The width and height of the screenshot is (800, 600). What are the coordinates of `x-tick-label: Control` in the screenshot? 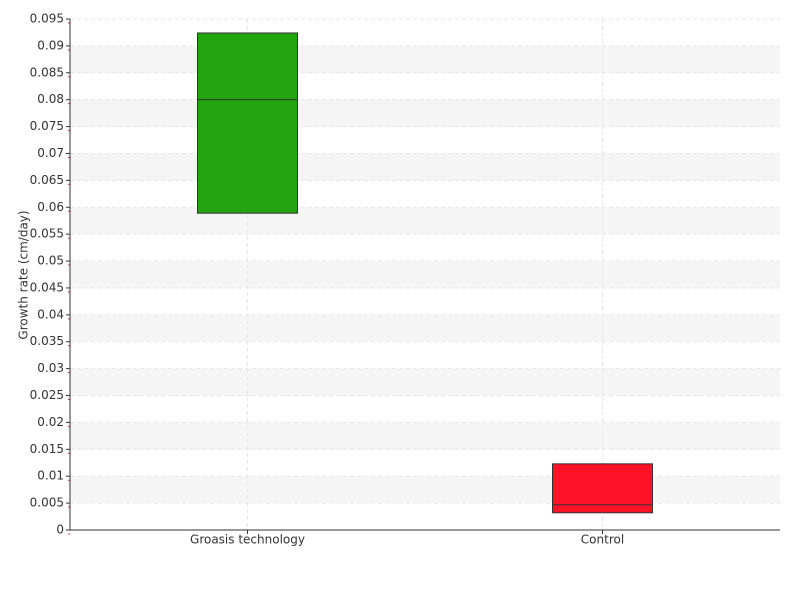 It's located at (602, 540).